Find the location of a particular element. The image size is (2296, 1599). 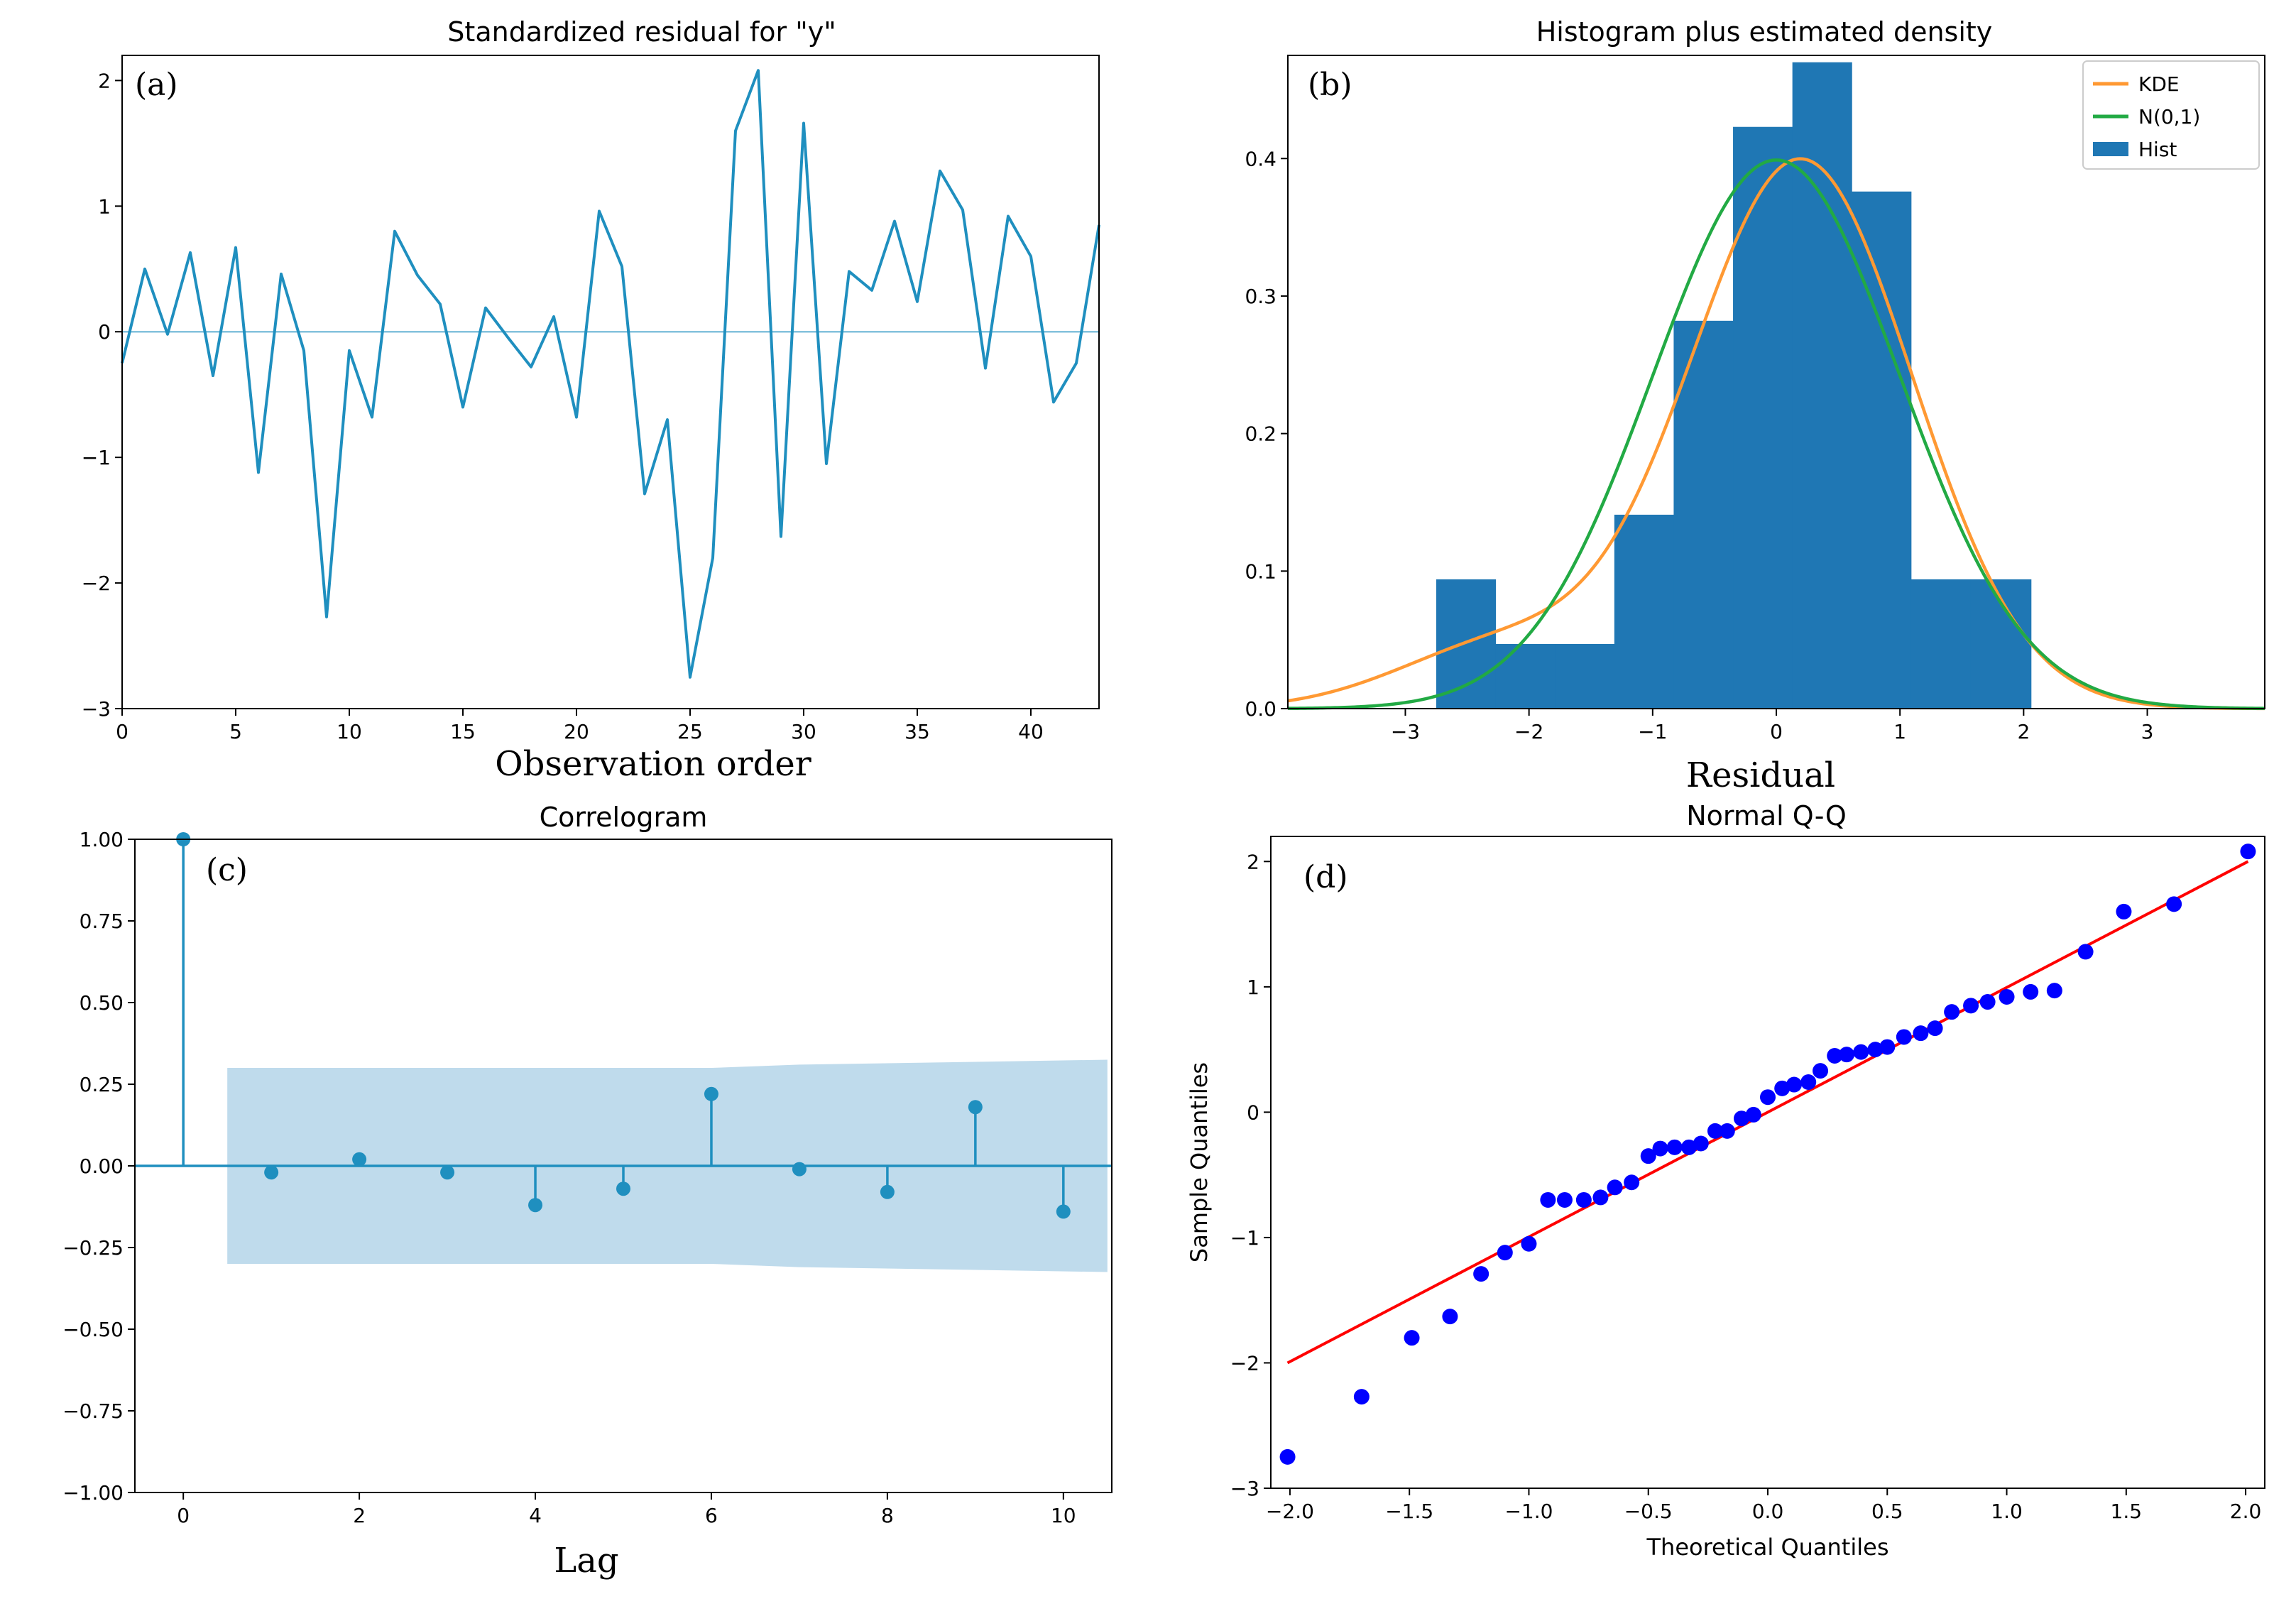

panel-a-xtick-label: 40 is located at coordinates (1031, 731).